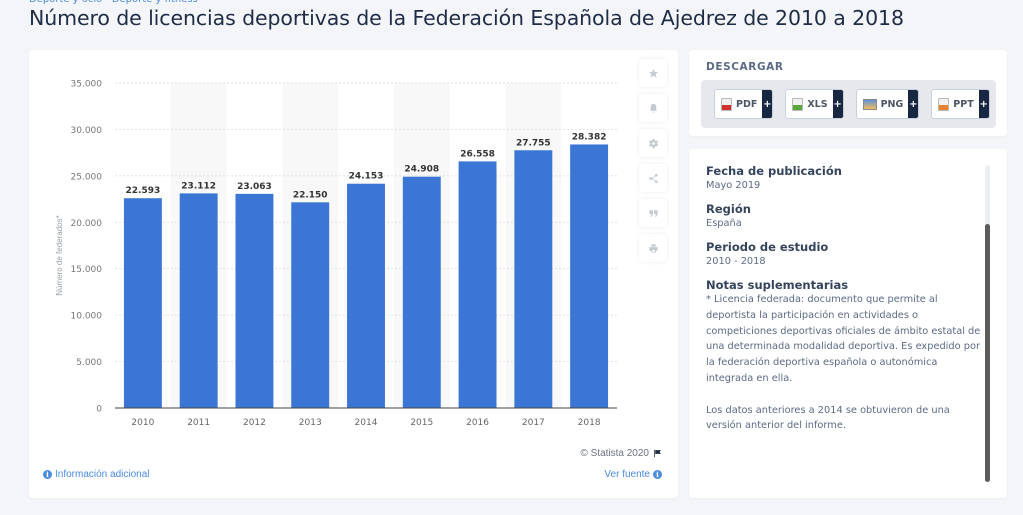  I want to click on value-label: 22.150, so click(310, 195).